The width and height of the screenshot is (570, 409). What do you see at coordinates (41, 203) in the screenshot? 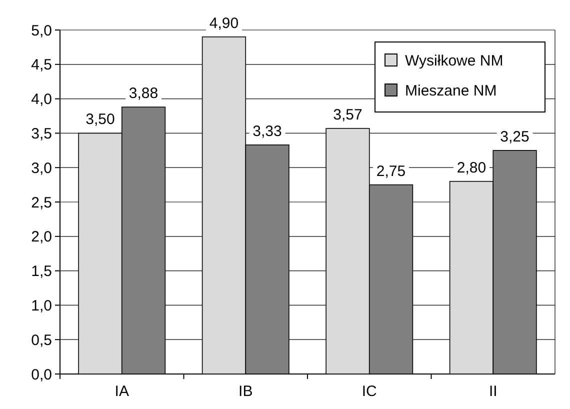
I see `y-tick-label: 2,5` at bounding box center [41, 203].